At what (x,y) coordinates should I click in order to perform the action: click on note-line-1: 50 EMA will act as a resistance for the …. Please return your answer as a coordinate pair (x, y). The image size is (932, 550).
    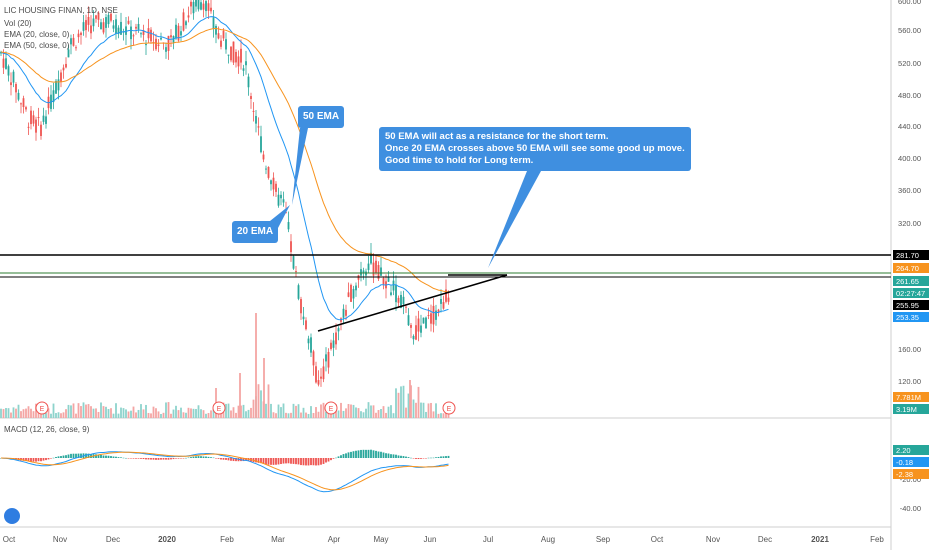
    Looking at the image, I should click on (497, 136).